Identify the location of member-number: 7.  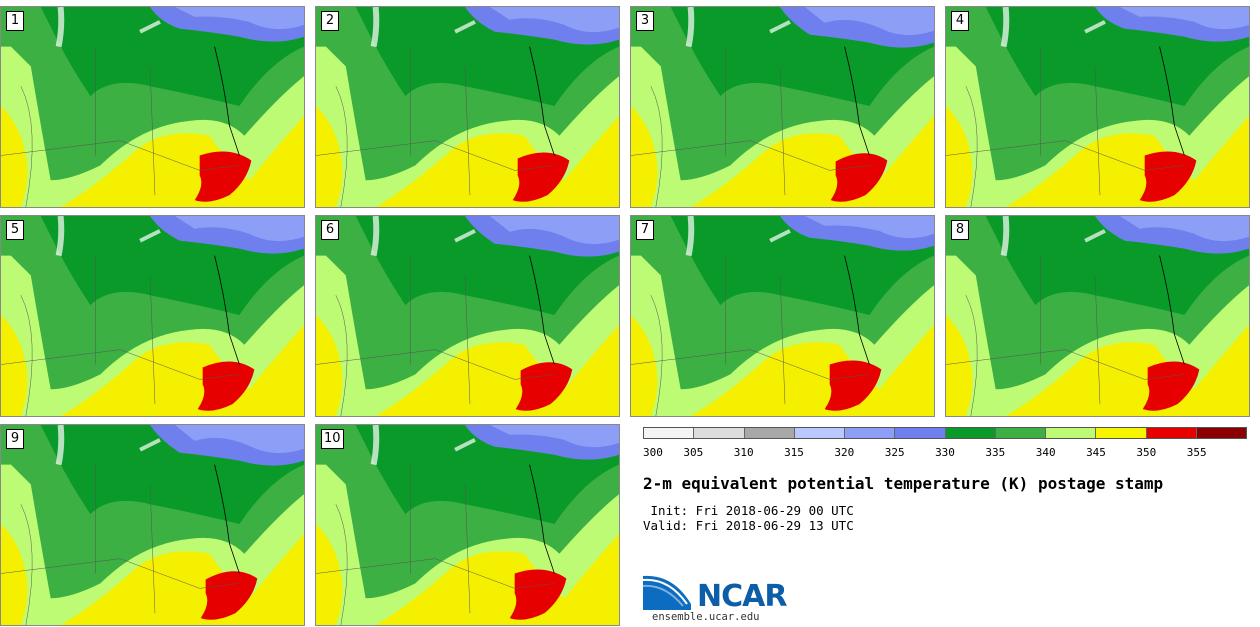
(645, 230).